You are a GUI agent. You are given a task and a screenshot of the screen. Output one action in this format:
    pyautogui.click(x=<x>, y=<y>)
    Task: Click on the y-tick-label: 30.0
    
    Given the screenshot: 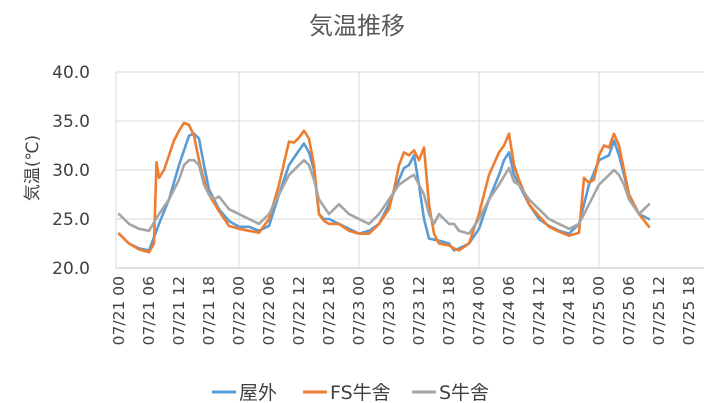 What is the action you would take?
    pyautogui.click(x=71, y=171)
    